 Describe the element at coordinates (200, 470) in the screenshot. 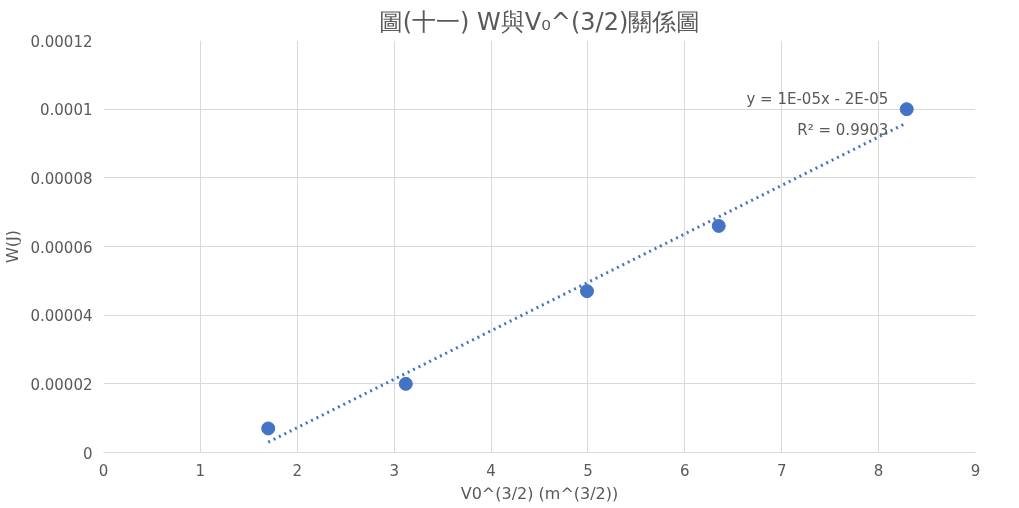

I see `x-tick-label: 1` at that location.